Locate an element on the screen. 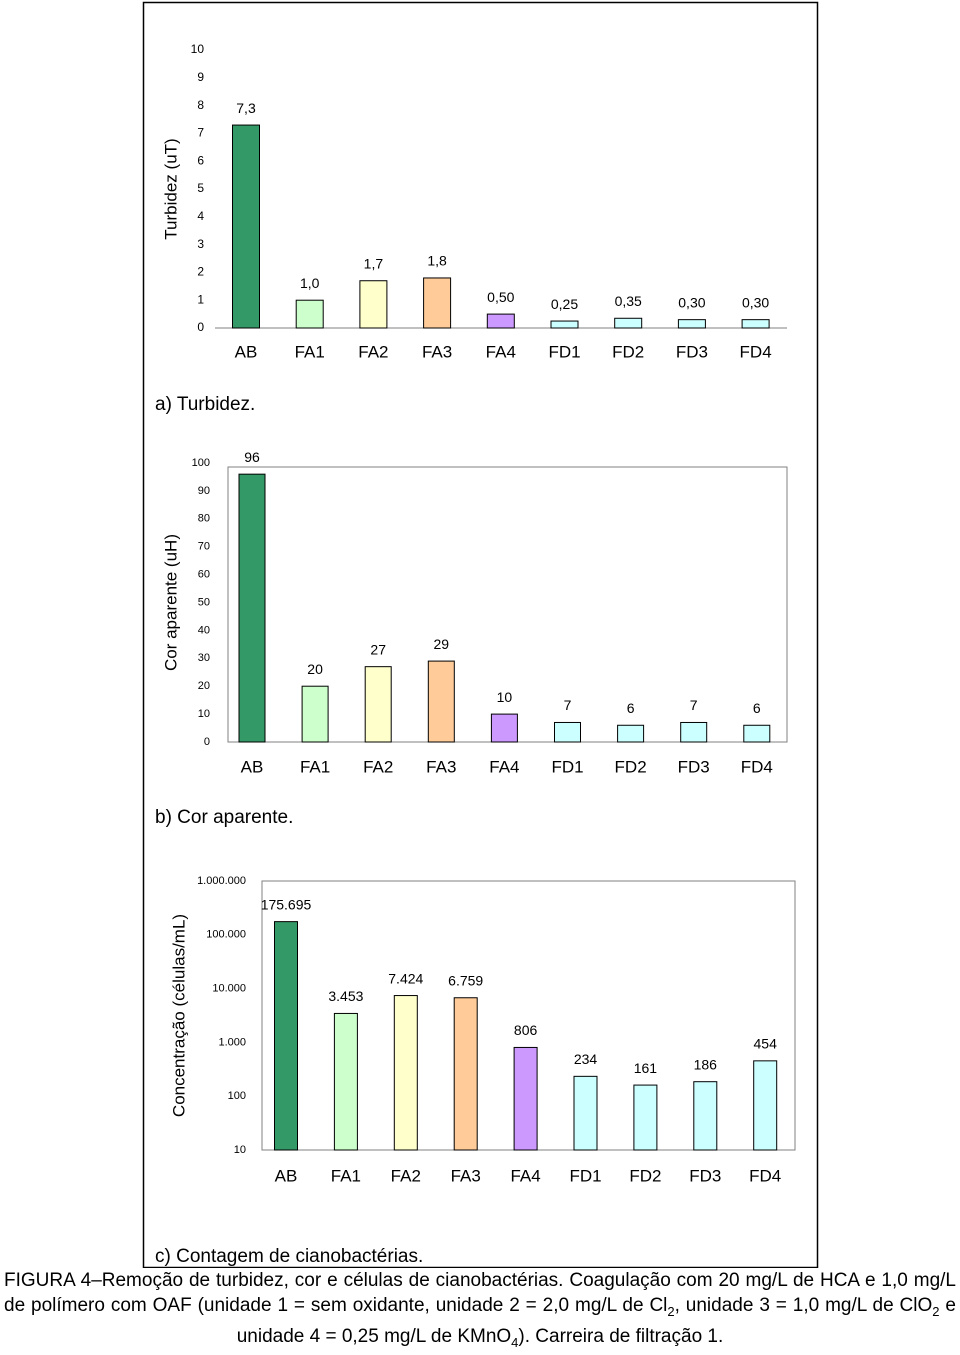 This screenshot has width=960, height=1355. value-label: 29 is located at coordinates (442, 644).